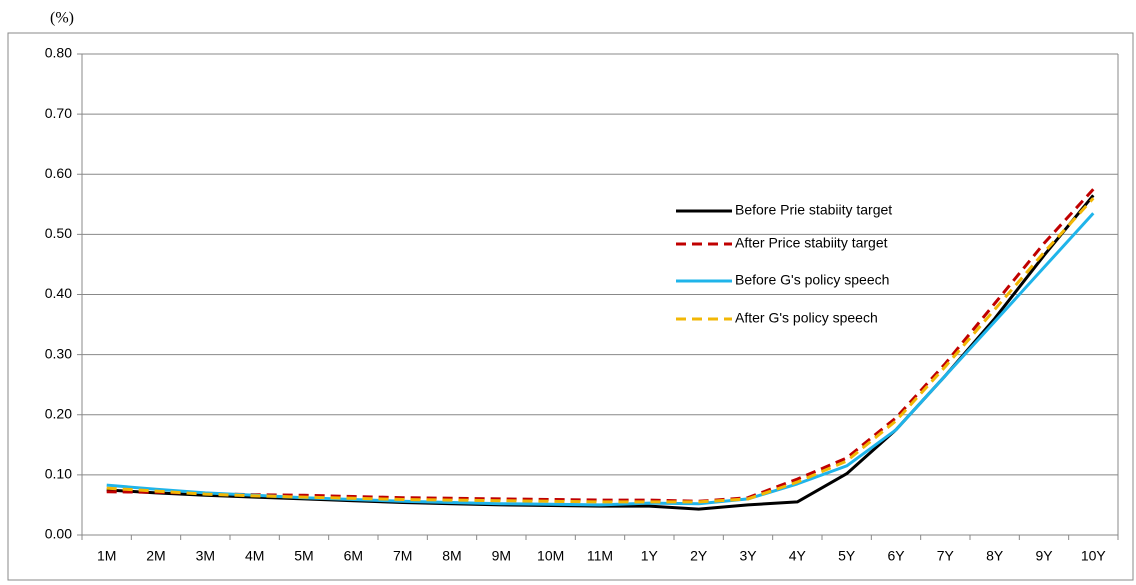  I want to click on y-tick-label: 0.10, so click(58, 474).